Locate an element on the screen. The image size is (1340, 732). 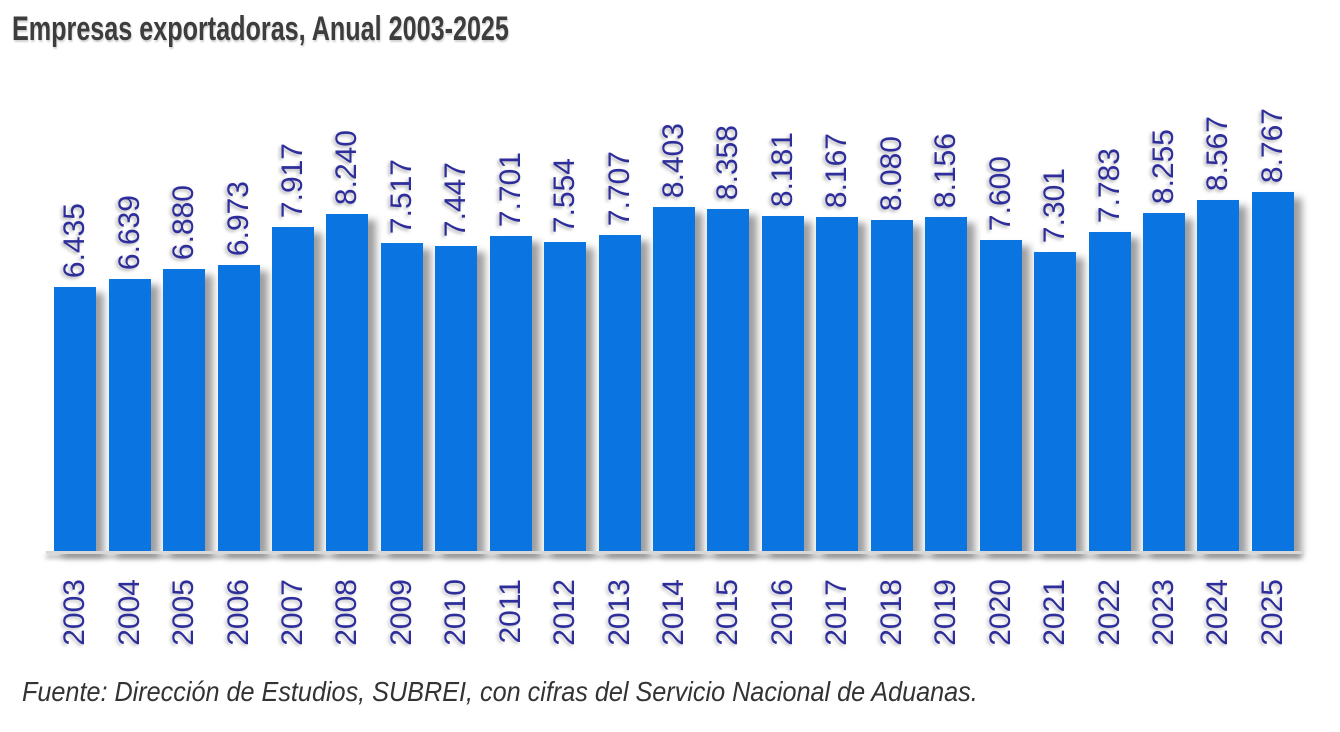
year-column: 2015 is located at coordinates (728, 612).